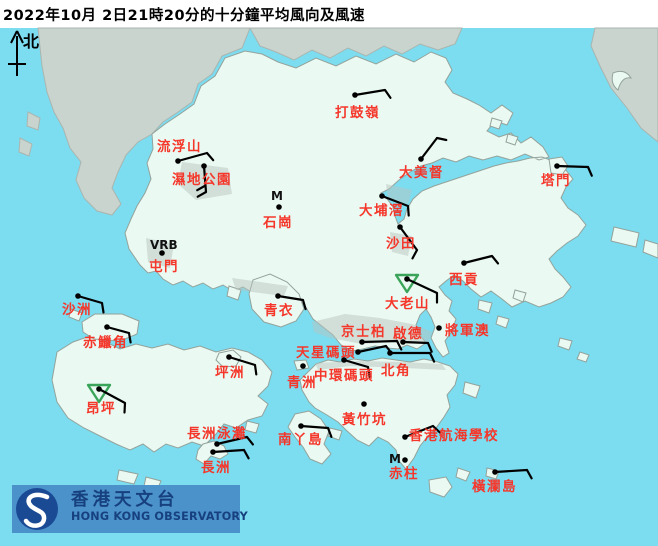  I want to click on station-ngong-ping: 昂坪, so click(106, 400).